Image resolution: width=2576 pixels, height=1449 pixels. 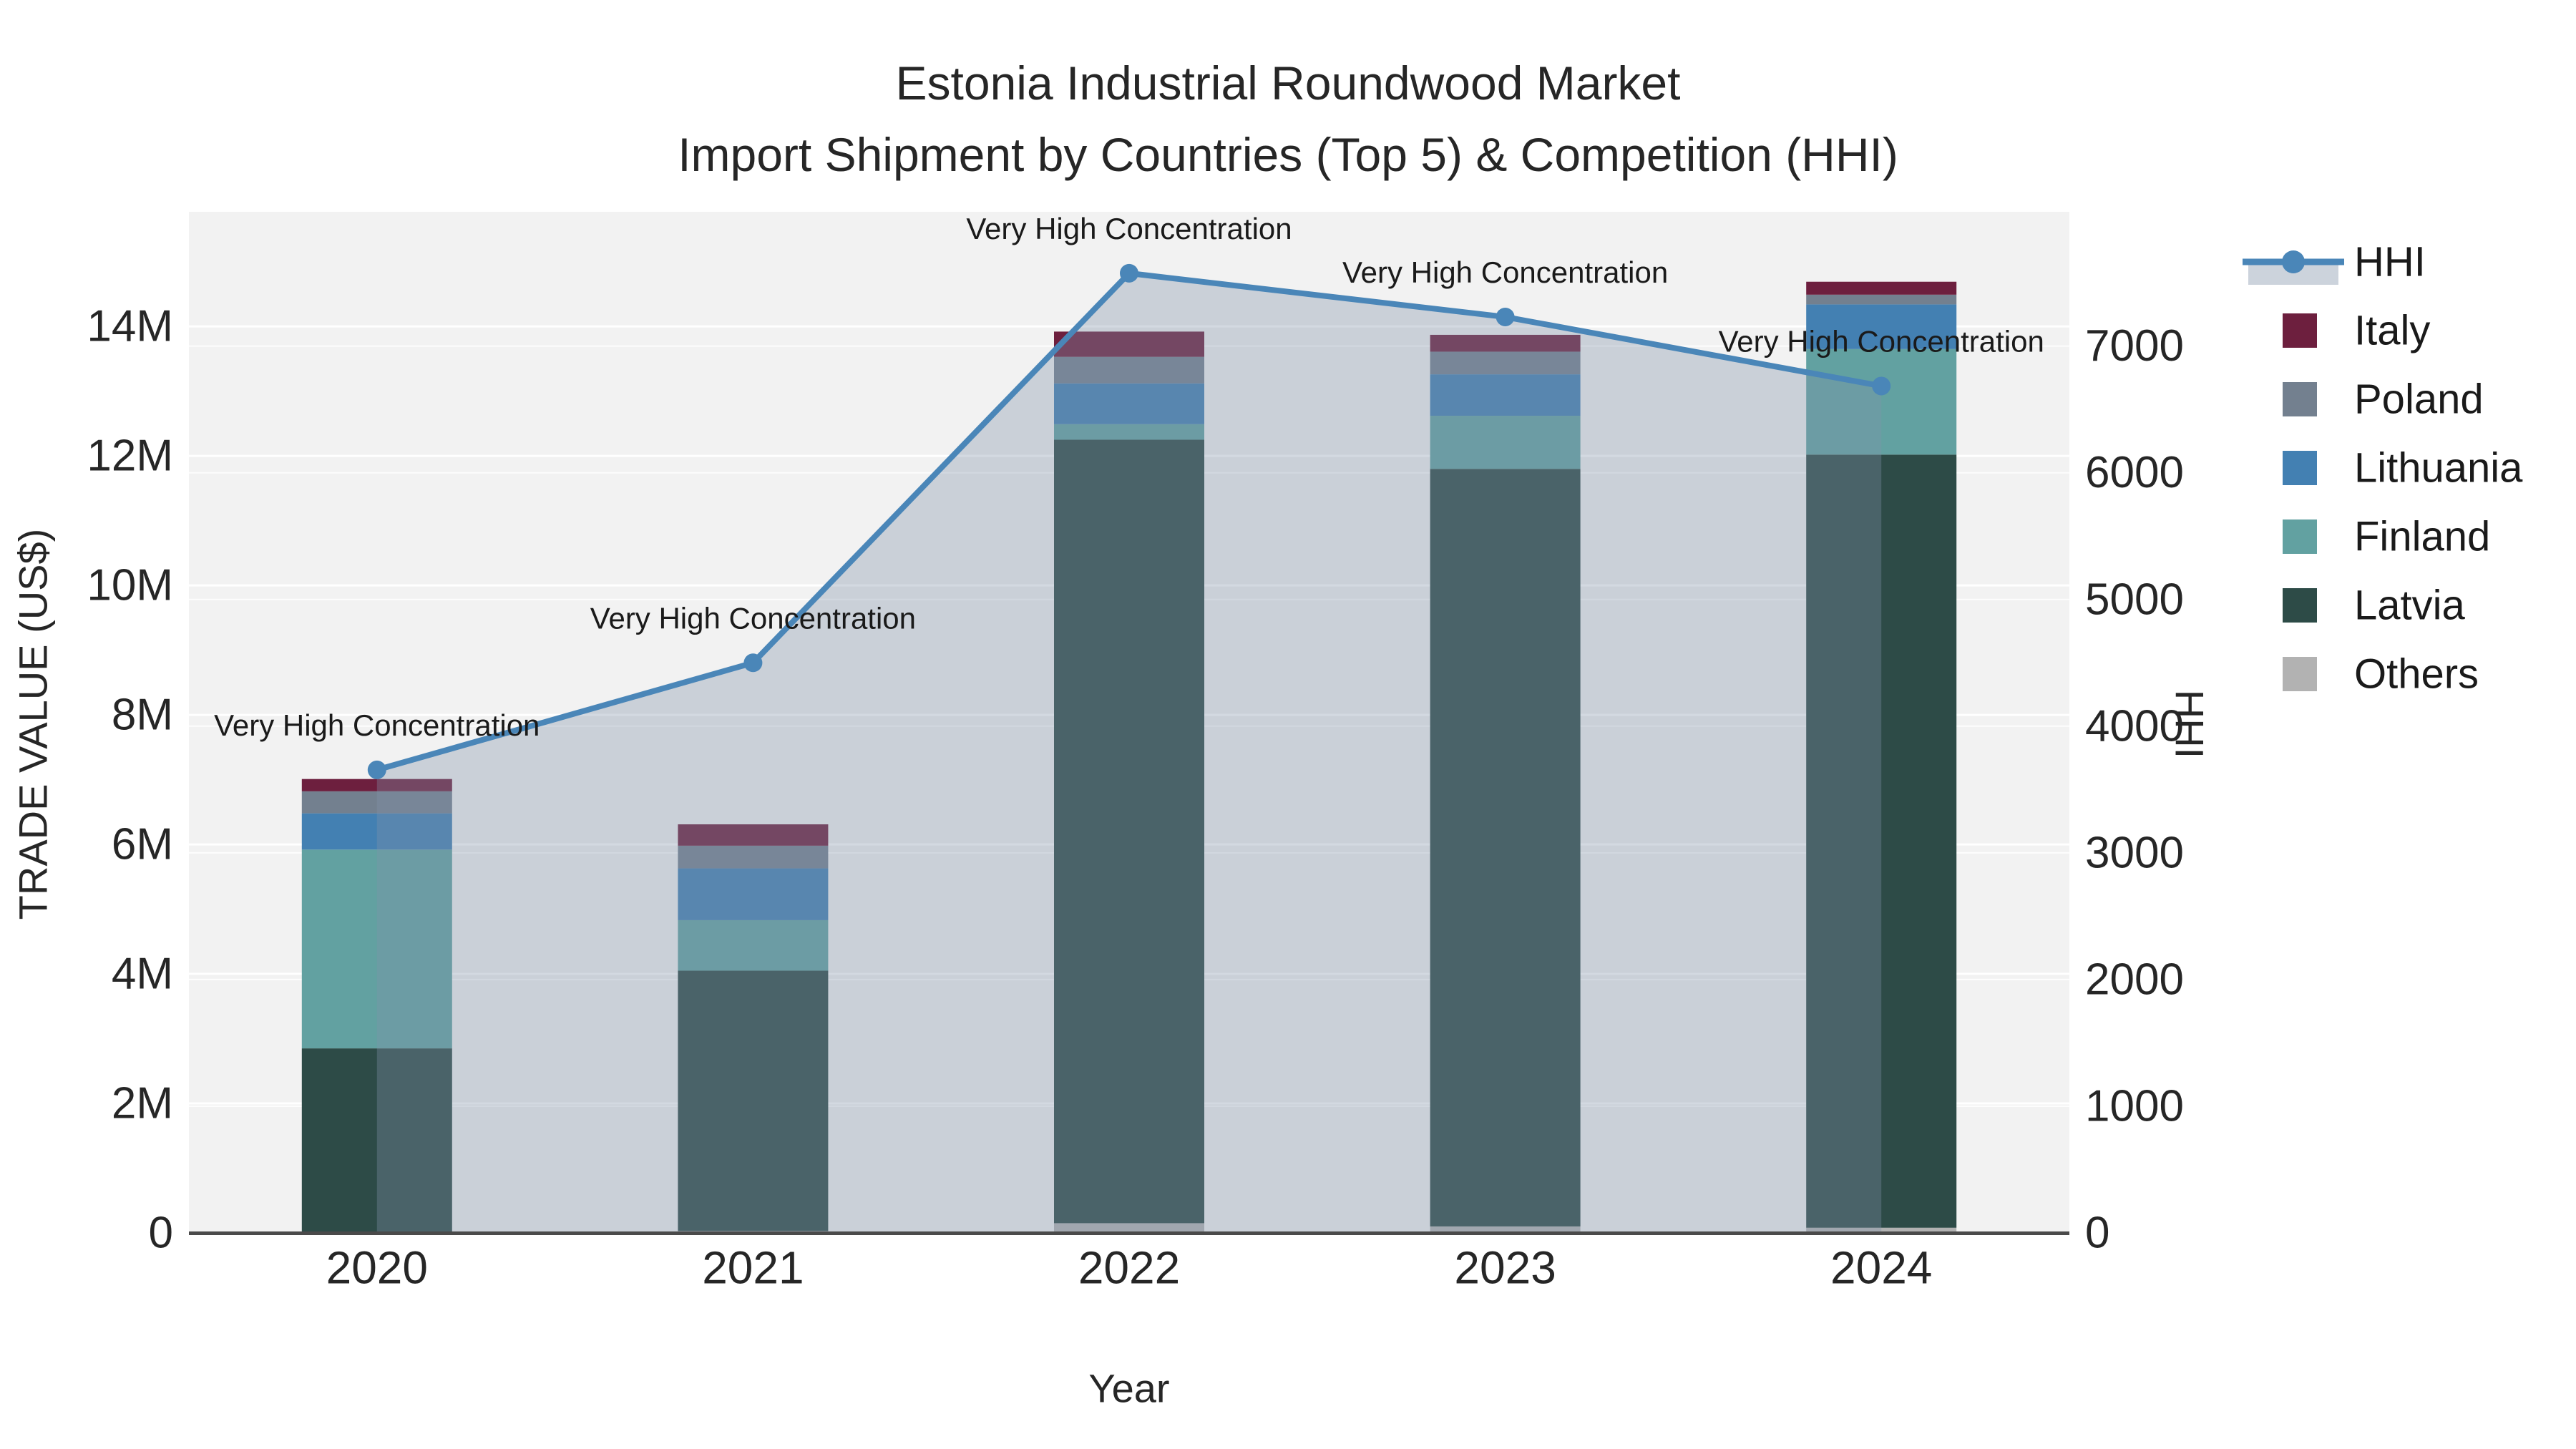 What do you see at coordinates (1129, 228) in the screenshot?
I see `annotation-2022: Very High Concentration` at bounding box center [1129, 228].